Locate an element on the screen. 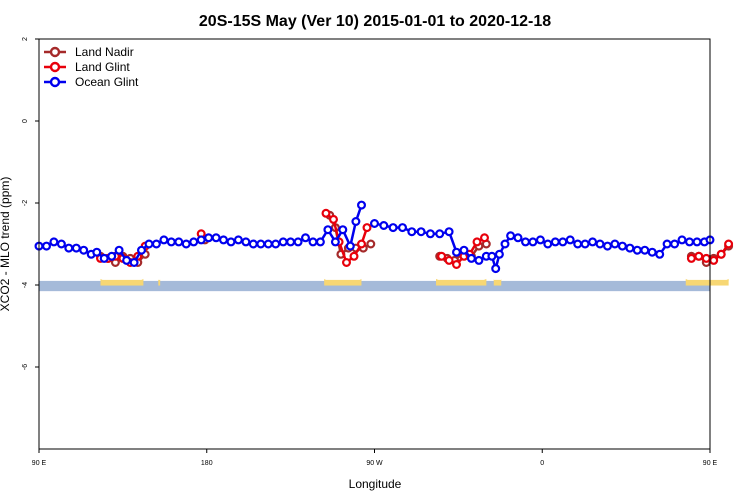 The width and height of the screenshot is (750, 500). legend-item: Ocean Glint is located at coordinates (91, 82).